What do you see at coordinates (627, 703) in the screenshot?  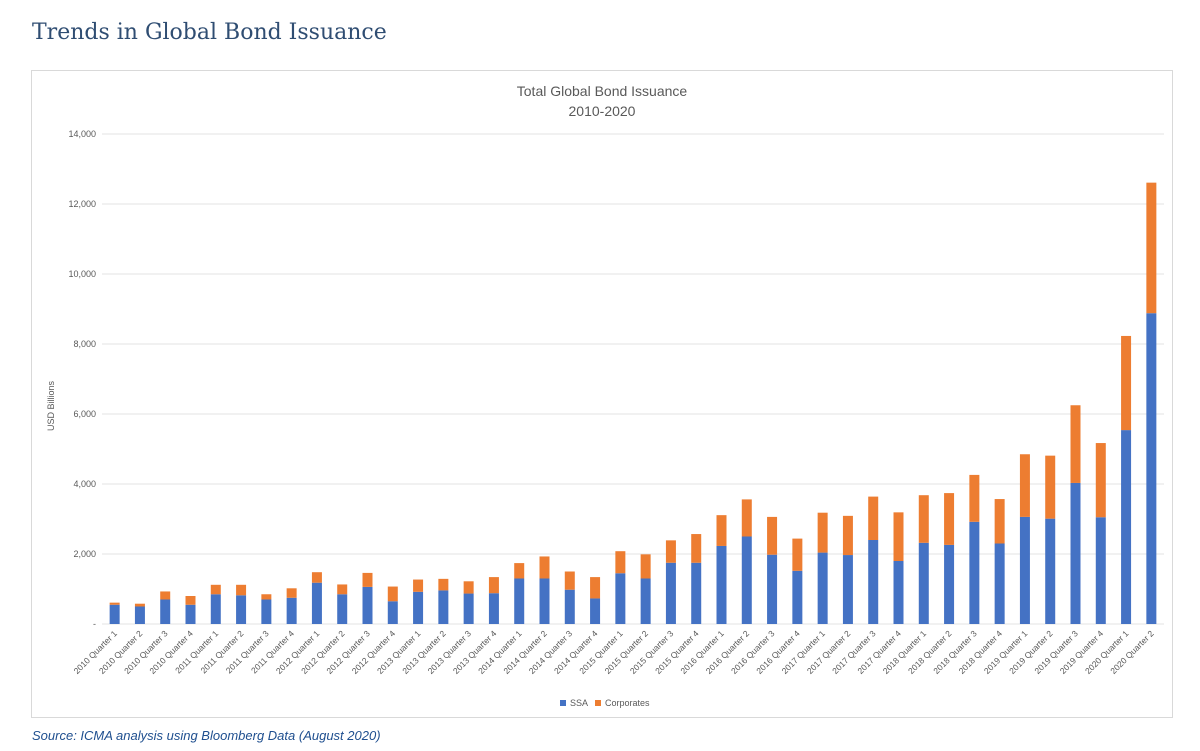 I see `legend-label-corporates: Corporates` at bounding box center [627, 703].